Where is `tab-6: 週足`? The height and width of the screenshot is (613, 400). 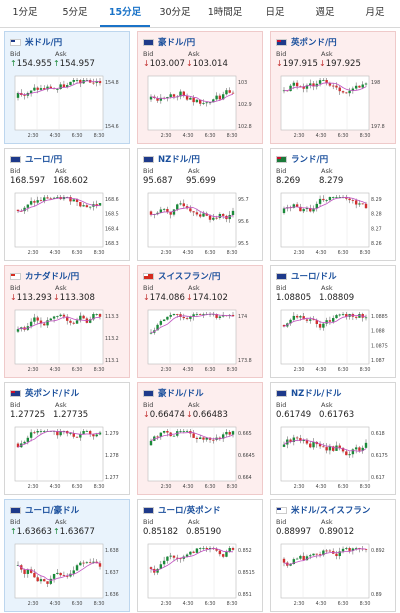 tab-6: 週足 is located at coordinates (325, 12).